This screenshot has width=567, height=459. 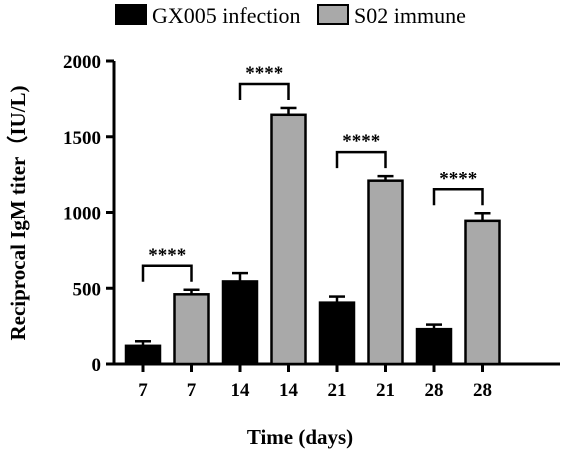 What do you see at coordinates (410, 15) in the screenshot?
I see `legend-label-s02: S02 immune` at bounding box center [410, 15].